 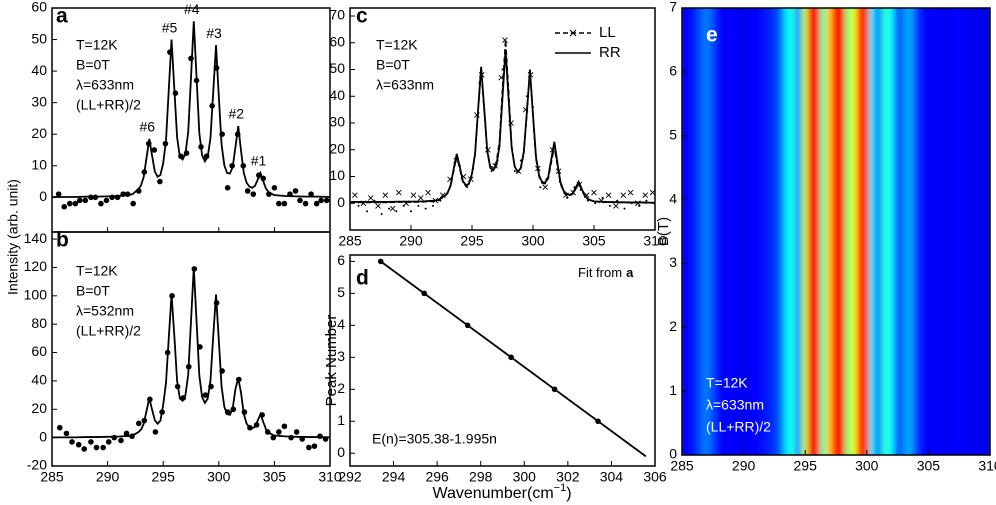 What do you see at coordinates (560, 488) in the screenshot?
I see `x-axis-label-sup: −1` at bounding box center [560, 488].